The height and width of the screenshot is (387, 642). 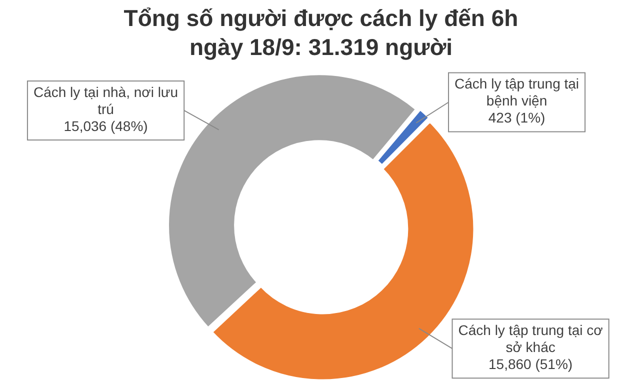 What do you see at coordinates (517, 118) in the screenshot?
I see `data-label: 423 (1%)` at bounding box center [517, 118].